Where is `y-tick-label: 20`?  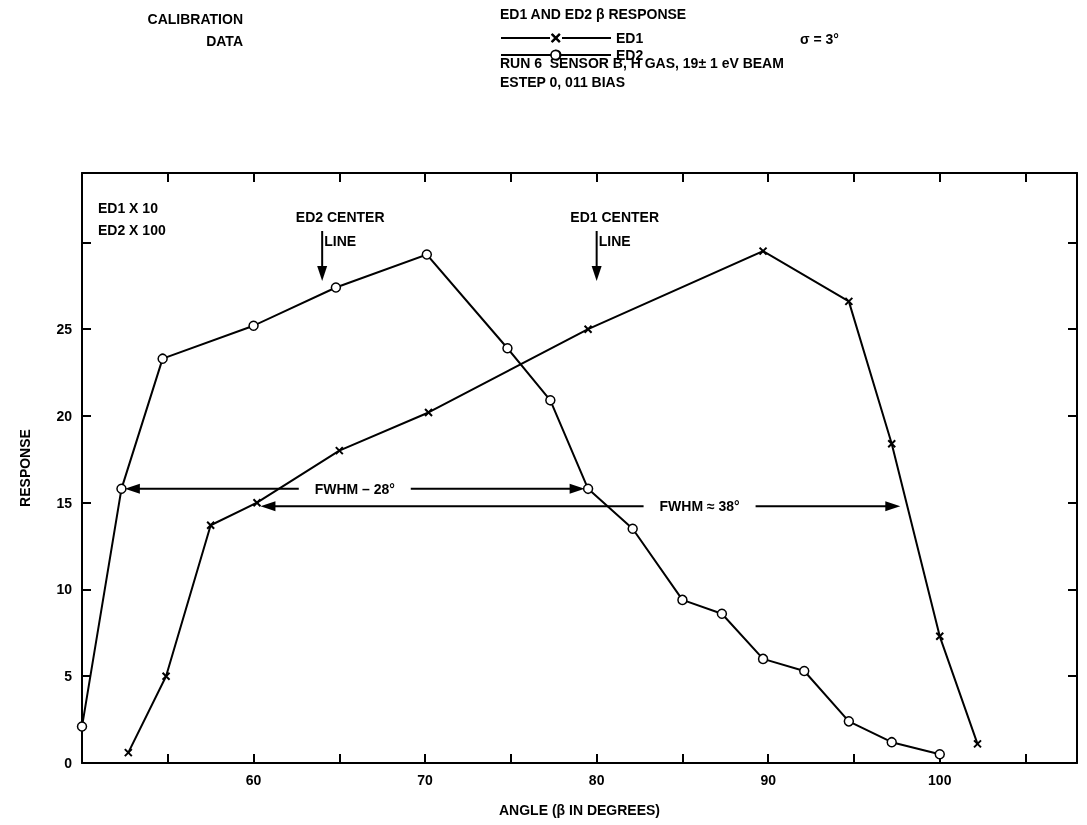 y-tick-label: 20 is located at coordinates (64, 415).